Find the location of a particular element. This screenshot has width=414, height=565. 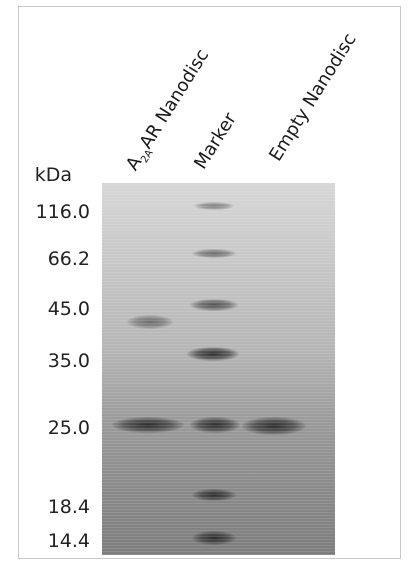

kda-66: 66.2 is located at coordinates (68, 259).